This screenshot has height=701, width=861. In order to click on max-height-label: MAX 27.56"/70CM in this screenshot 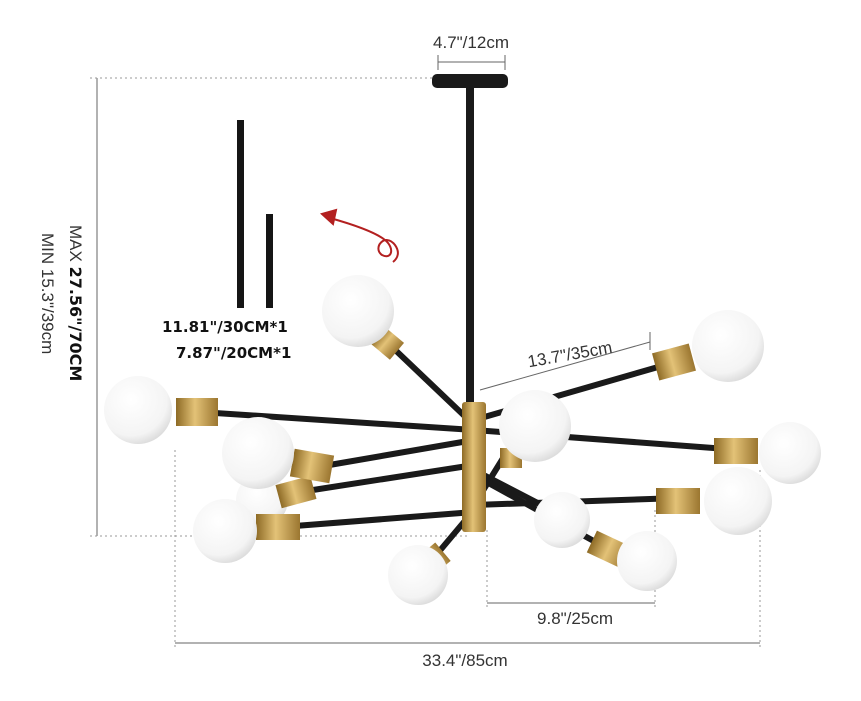, I will do `click(75, 303)`.